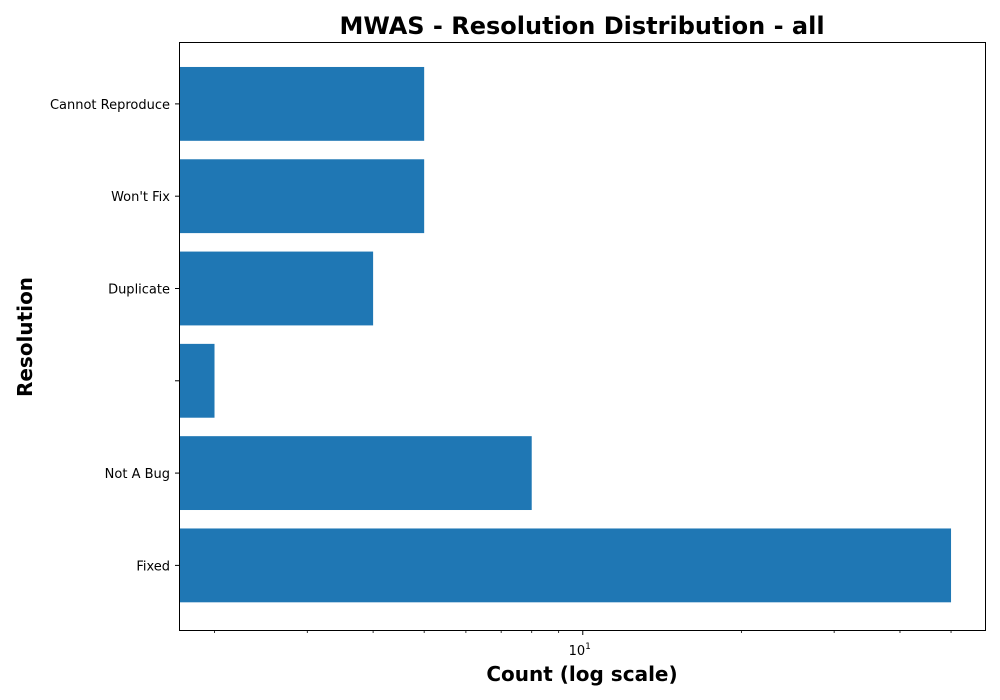 The width and height of the screenshot is (1000, 700). Describe the element at coordinates (588, 647) in the screenshot. I see `x-tick-label-exponent: 1` at that location.